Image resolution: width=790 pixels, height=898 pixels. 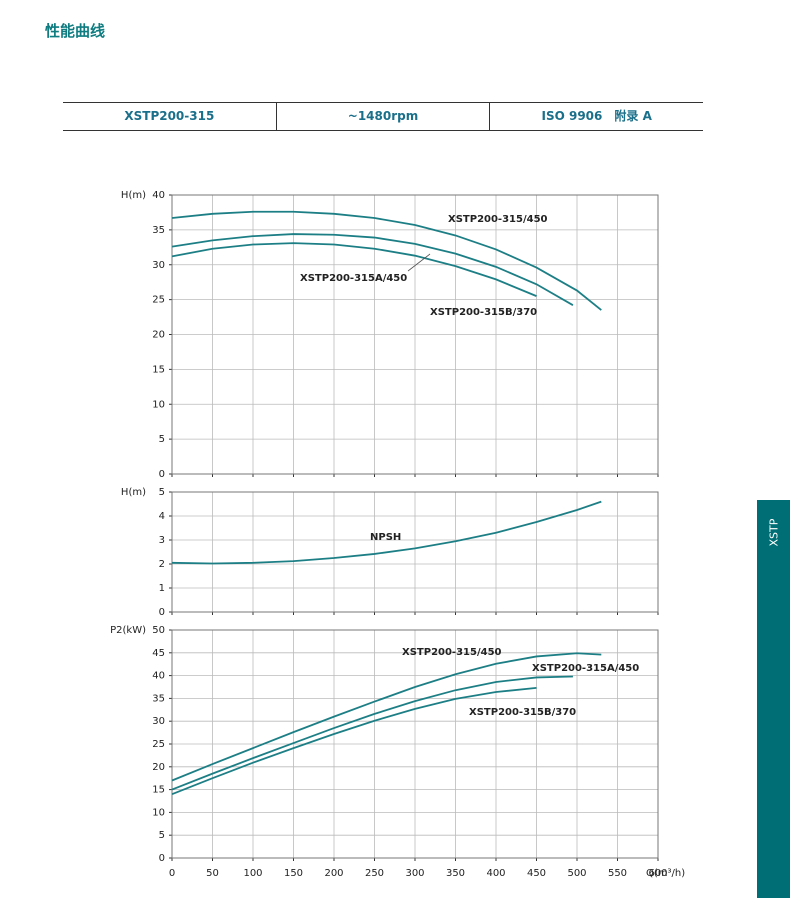 I want to click on header-cell: XSTP200-315, so click(x=169, y=116).